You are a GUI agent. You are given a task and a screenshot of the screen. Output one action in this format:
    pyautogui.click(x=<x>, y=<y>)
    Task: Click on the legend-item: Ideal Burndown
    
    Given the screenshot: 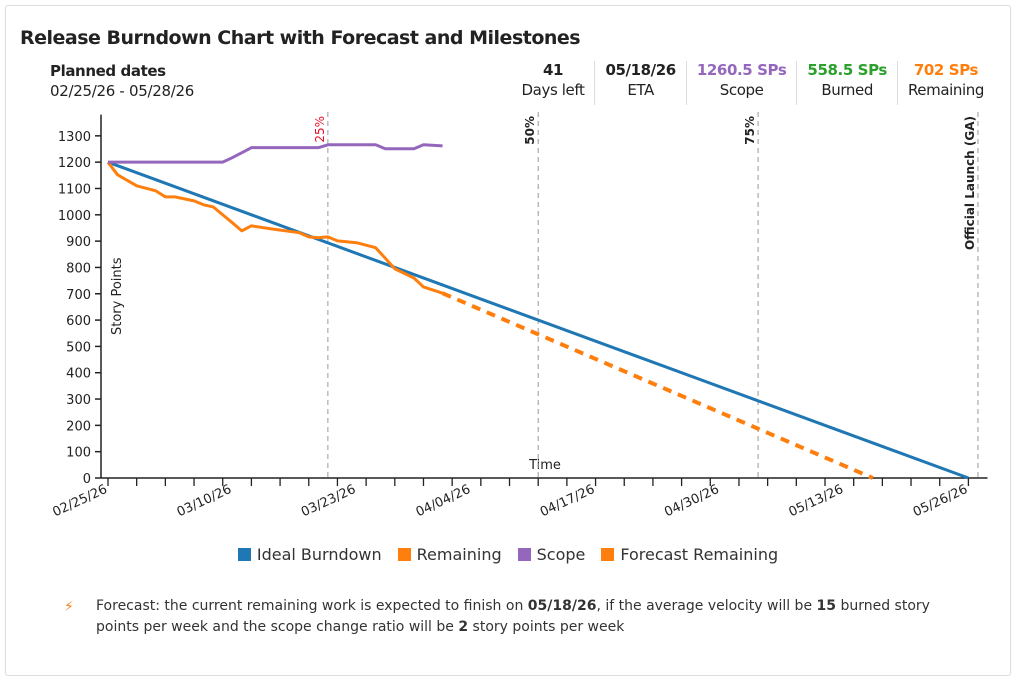 What is the action you would take?
    pyautogui.click(x=309, y=554)
    